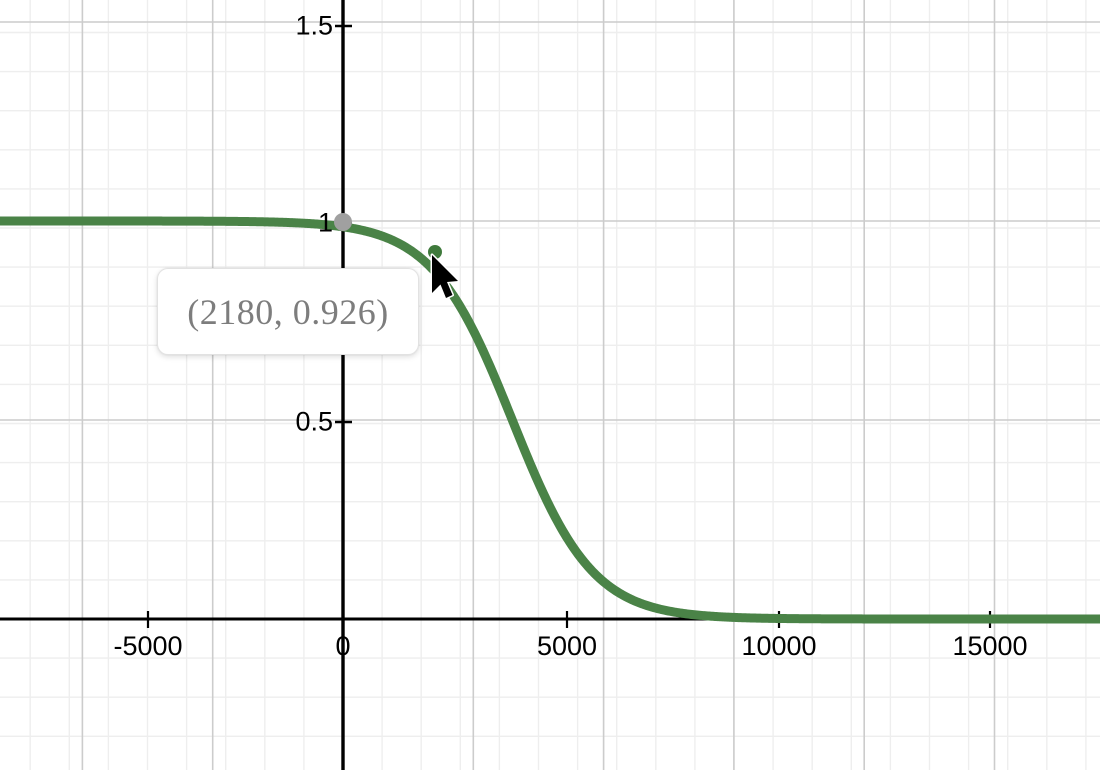  Describe the element at coordinates (314, 421) in the screenshot. I see `y-tick-label-0p5: 0.5` at that location.